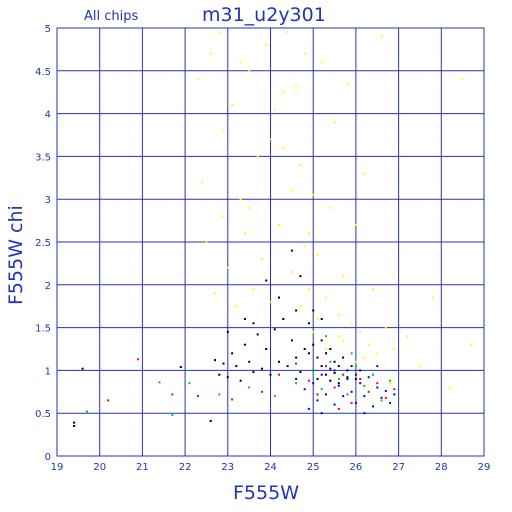 The image size is (512, 512). What do you see at coordinates (398, 467) in the screenshot?
I see `x-tick-label: 27` at bounding box center [398, 467].